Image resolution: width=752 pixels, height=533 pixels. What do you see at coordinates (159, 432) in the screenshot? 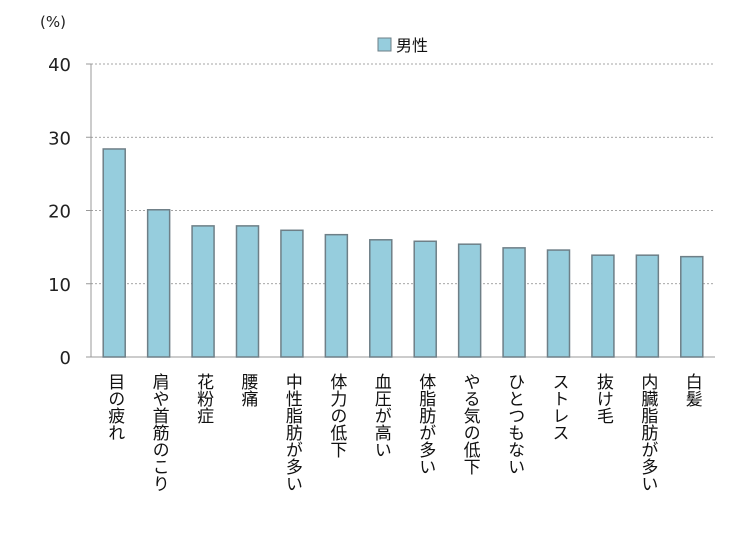
I see `x-tick-label: 肩や首筋のこり` at bounding box center [159, 432].